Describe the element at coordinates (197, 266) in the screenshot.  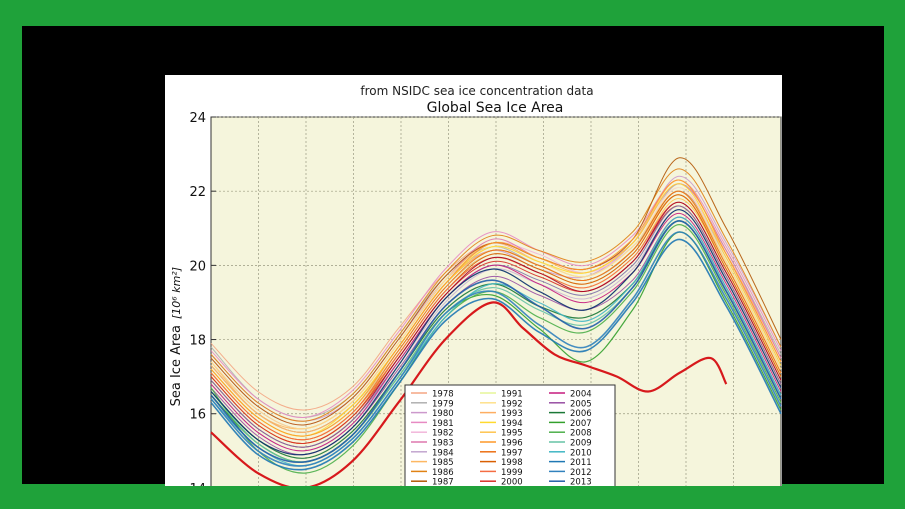
I see `y-tick-label: 20` at that location.